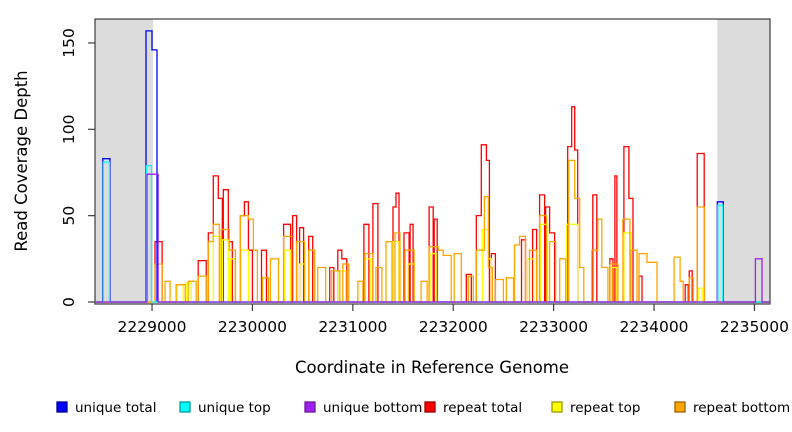  I want to click on legend-label-unique-top: unique top, so click(234, 408).